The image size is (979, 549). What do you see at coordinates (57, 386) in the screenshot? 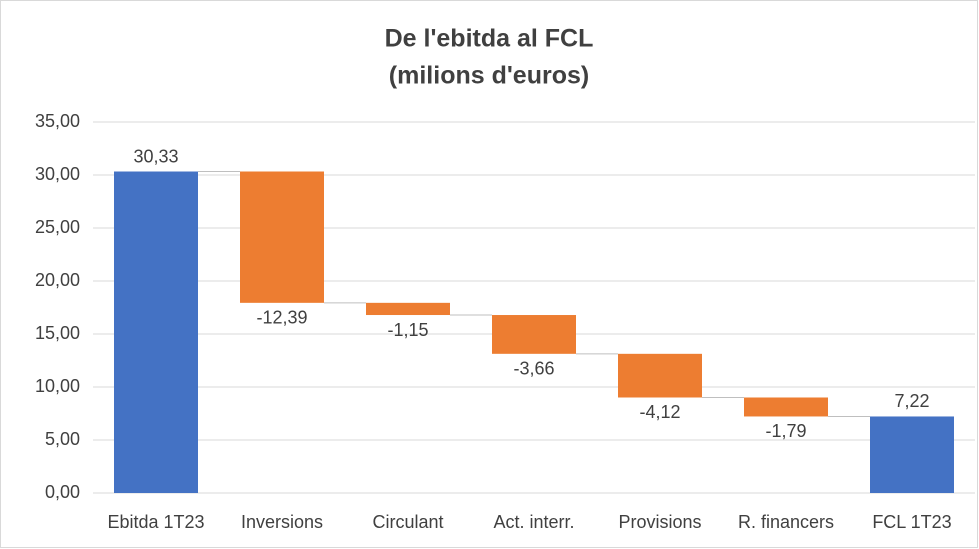
I see `y-tick-label: 10,00` at bounding box center [57, 386].